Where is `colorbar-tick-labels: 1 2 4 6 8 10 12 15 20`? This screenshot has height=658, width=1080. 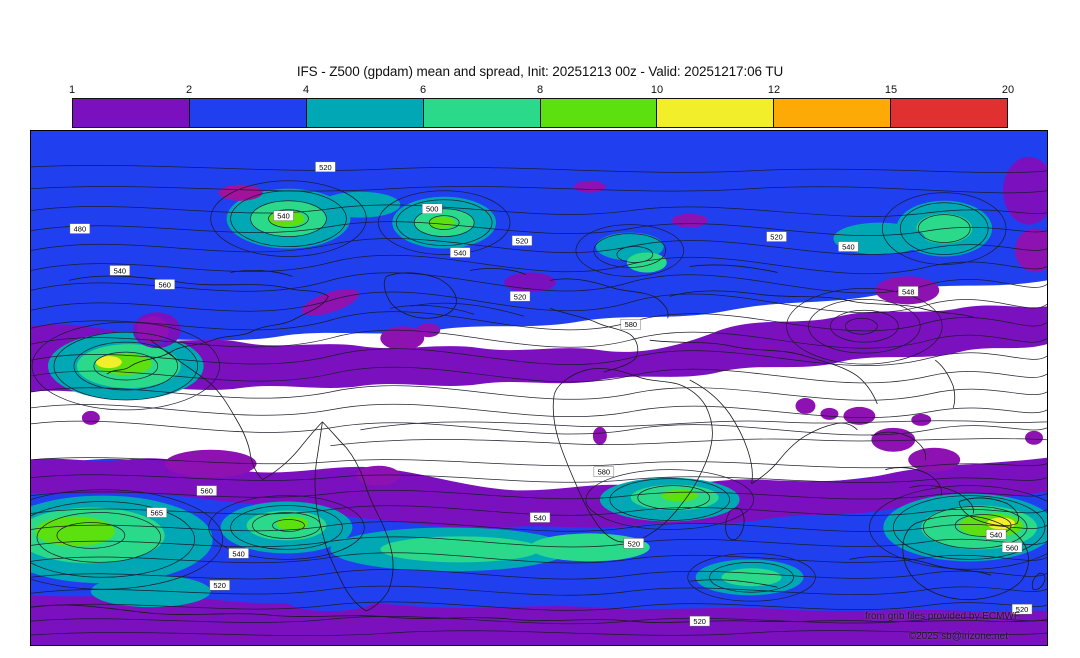 colorbar-tick-labels: 1 2 4 6 8 10 12 15 20 is located at coordinates (541, 91).